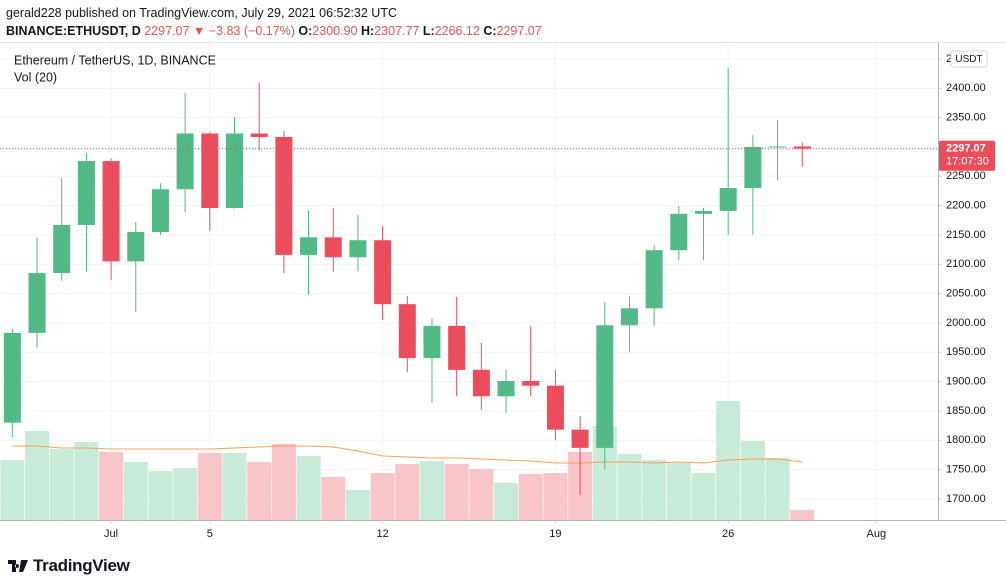 This screenshot has width=1006, height=585. Describe the element at coordinates (966, 469) in the screenshot. I see `y-tick-label: 1750.00` at that location.